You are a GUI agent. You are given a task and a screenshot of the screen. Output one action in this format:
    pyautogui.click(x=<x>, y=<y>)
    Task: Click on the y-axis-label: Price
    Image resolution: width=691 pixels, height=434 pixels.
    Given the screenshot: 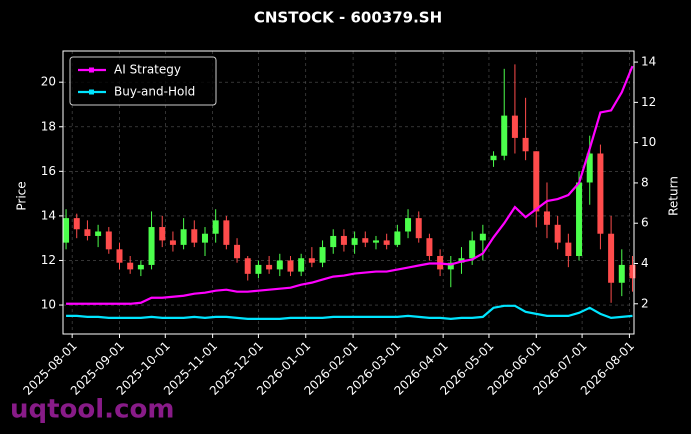 What is the action you would take?
    pyautogui.click(x=22, y=195)
    